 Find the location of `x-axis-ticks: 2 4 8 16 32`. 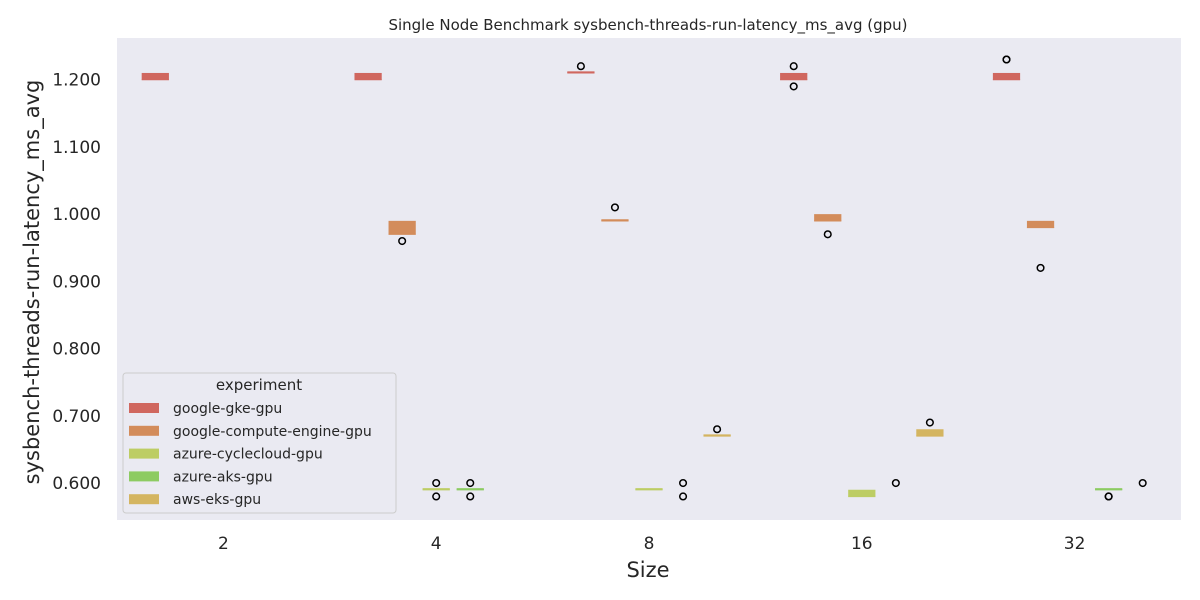

x-axis-ticks: 2 4 8 16 32 is located at coordinates (651, 544).